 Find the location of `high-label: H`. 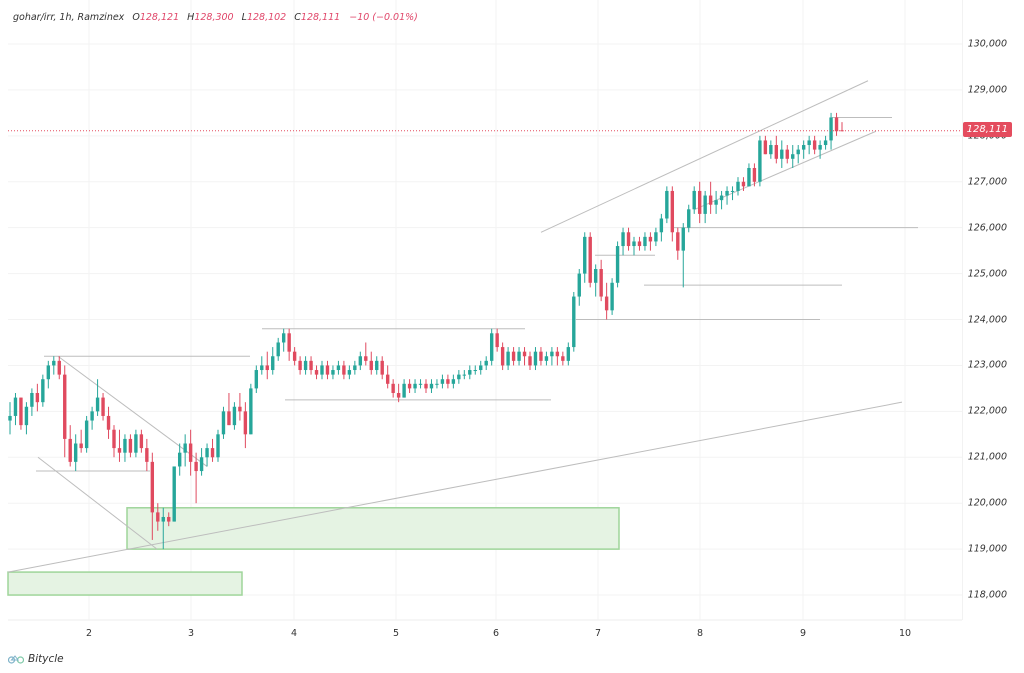

high-label: H is located at coordinates (191, 17).